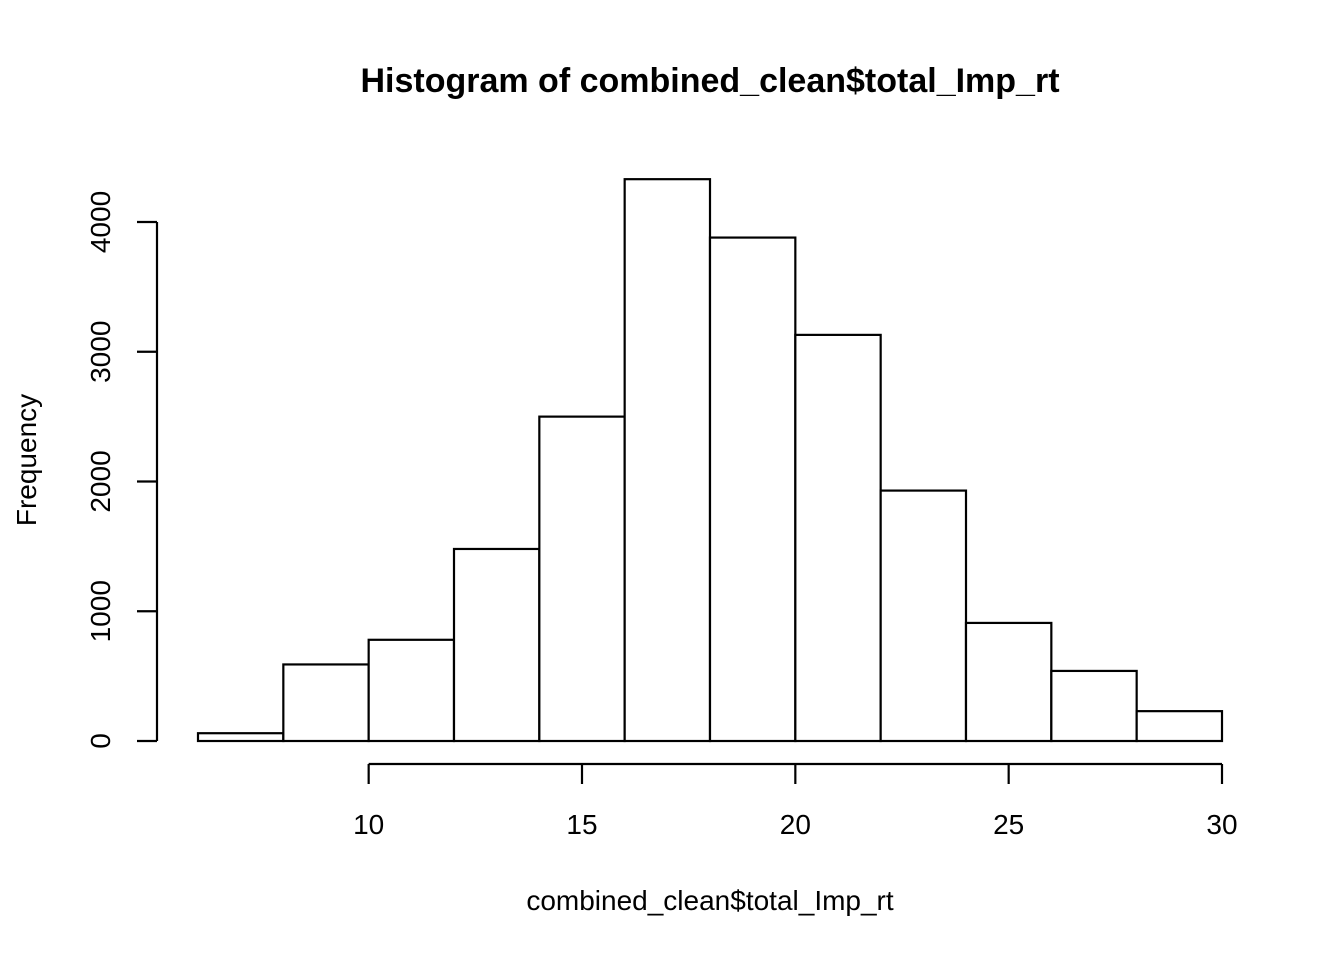 The width and height of the screenshot is (1344, 960). What do you see at coordinates (26, 460) in the screenshot?
I see `y-axis-label: Frequency` at bounding box center [26, 460].